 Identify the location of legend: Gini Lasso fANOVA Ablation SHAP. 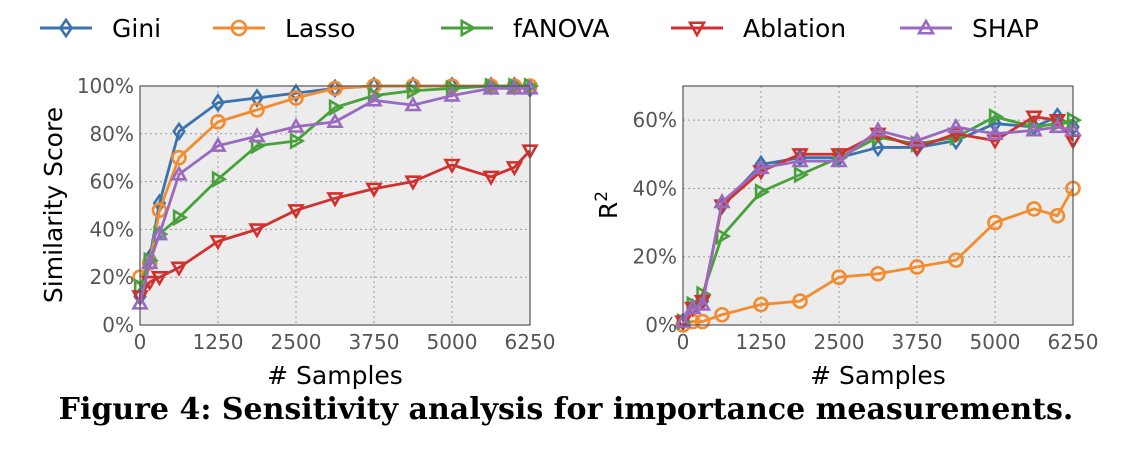
(539, 28).